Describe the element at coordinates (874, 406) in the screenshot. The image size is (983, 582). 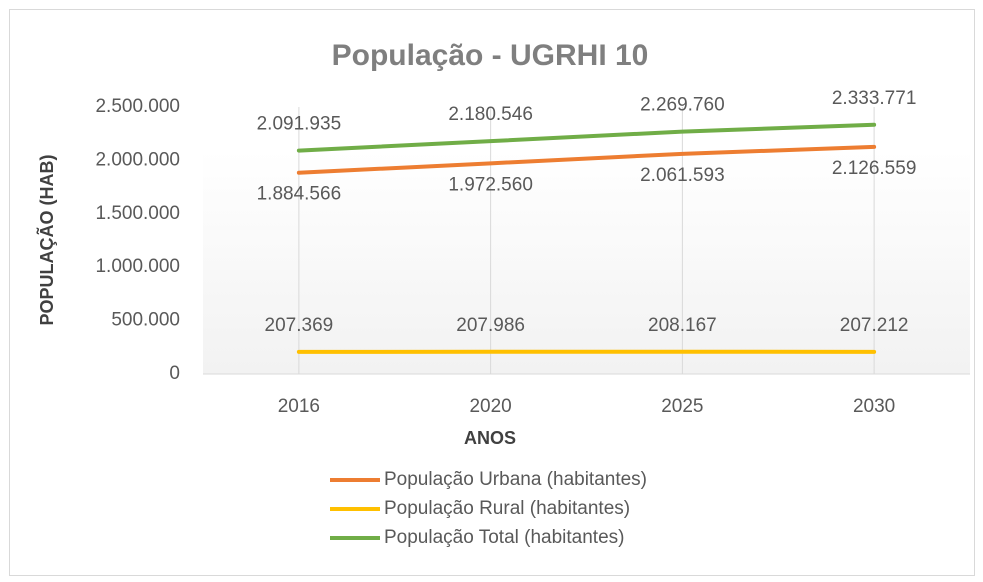
I see `x-tick-label: 2030` at that location.